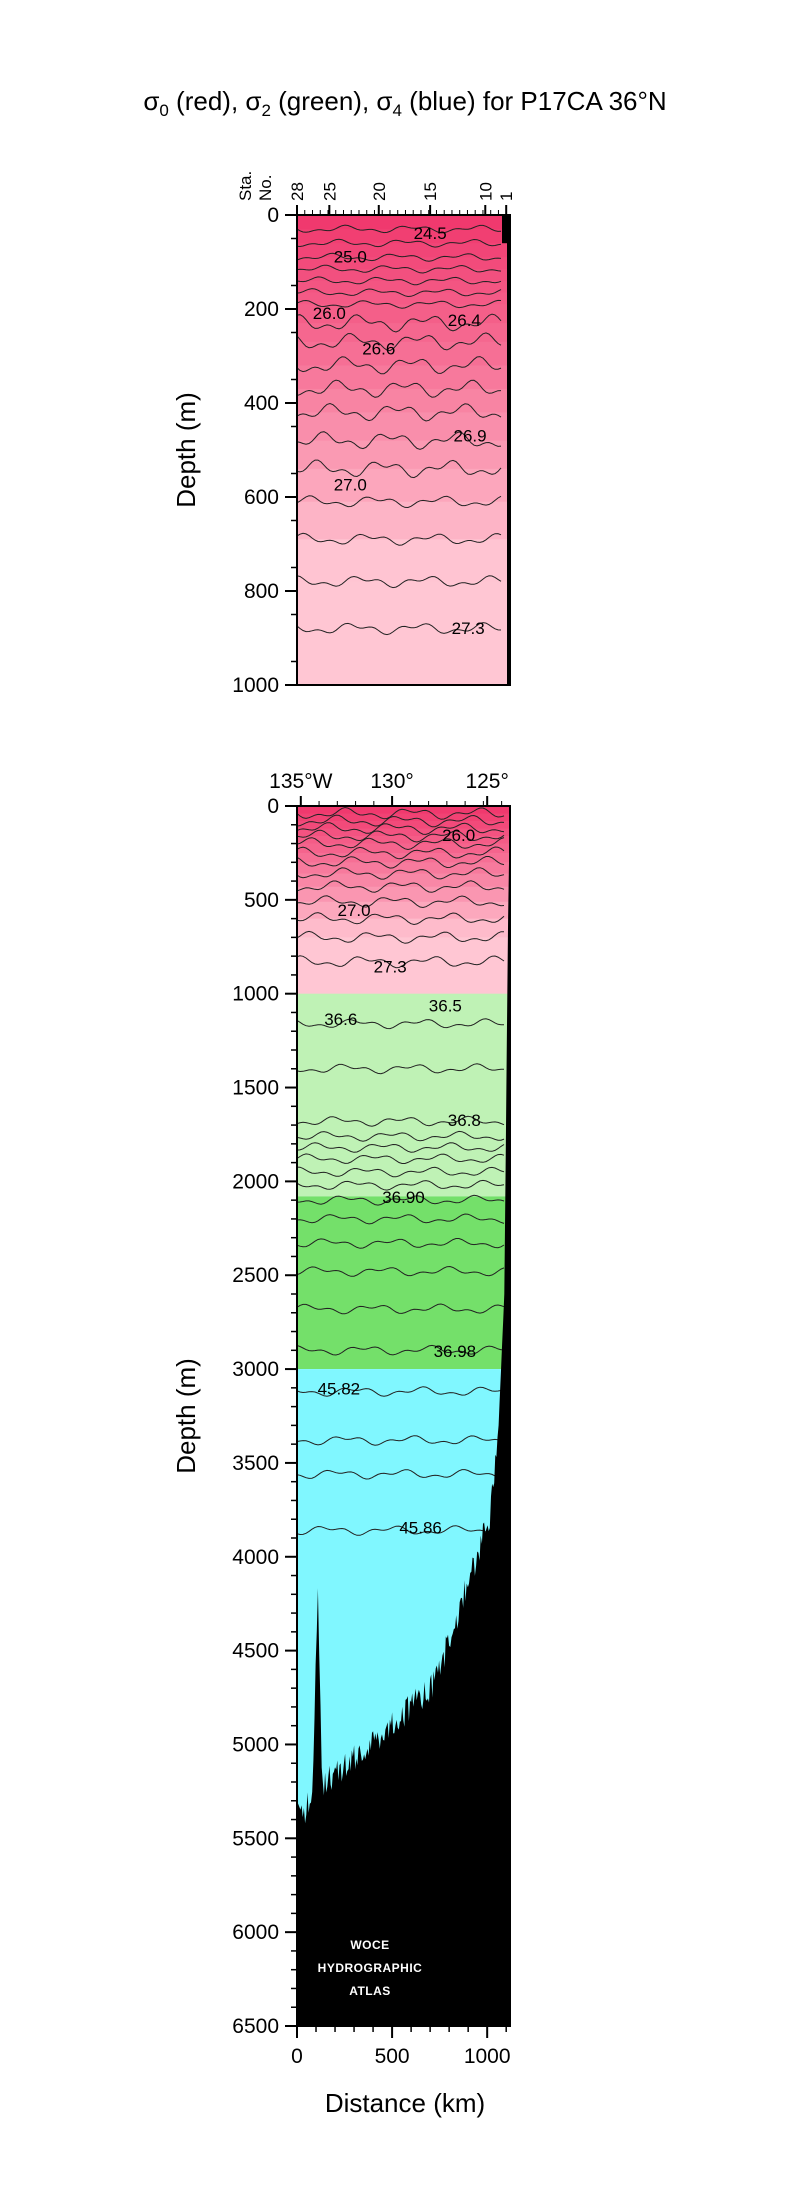 The width and height of the screenshot is (811, 2199). What do you see at coordinates (508, 450) in the screenshot?
I see `upper-slope-edge` at bounding box center [508, 450].